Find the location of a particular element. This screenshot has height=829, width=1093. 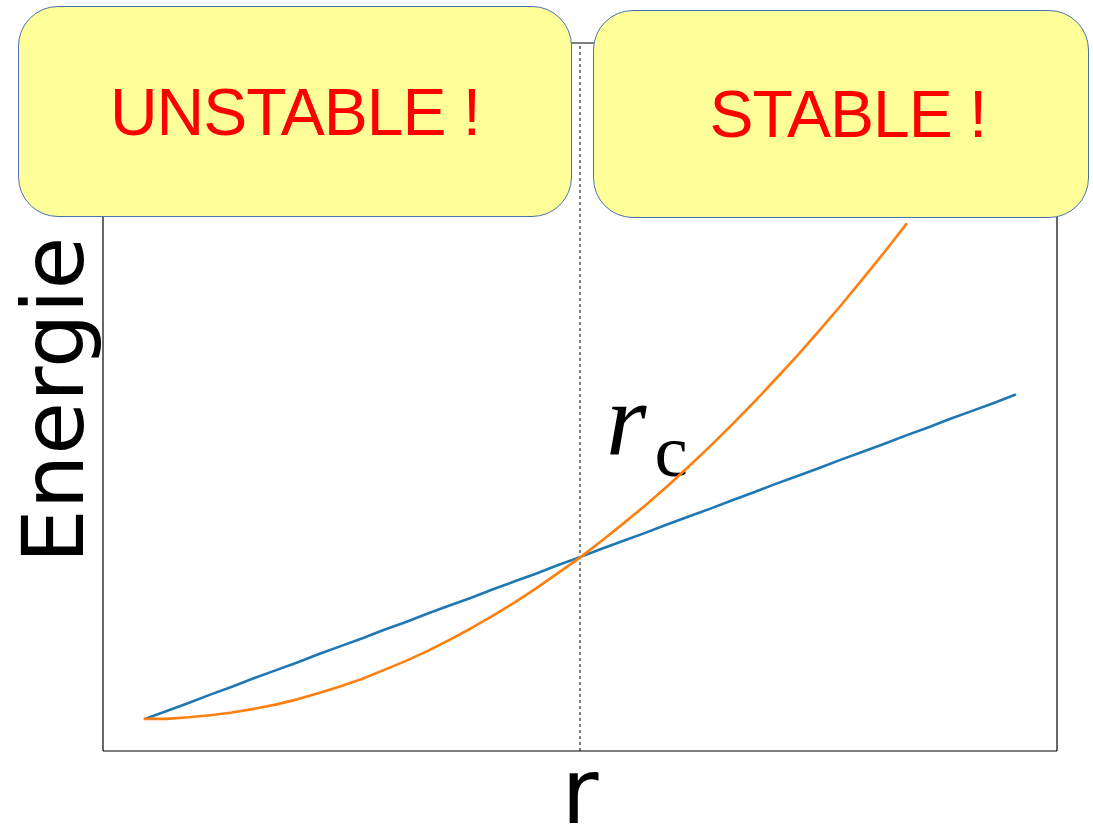

annotation: r$_{c}$ is located at coordinates (647, 427).